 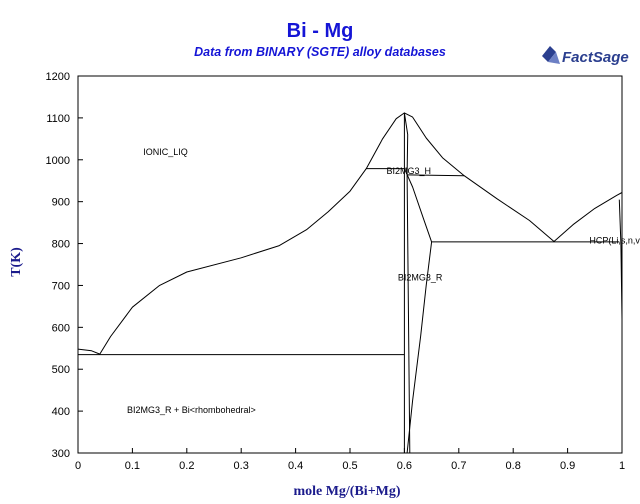 What do you see at coordinates (349, 466) in the screenshot?
I see `x-tick-label: 0.5` at bounding box center [349, 466].